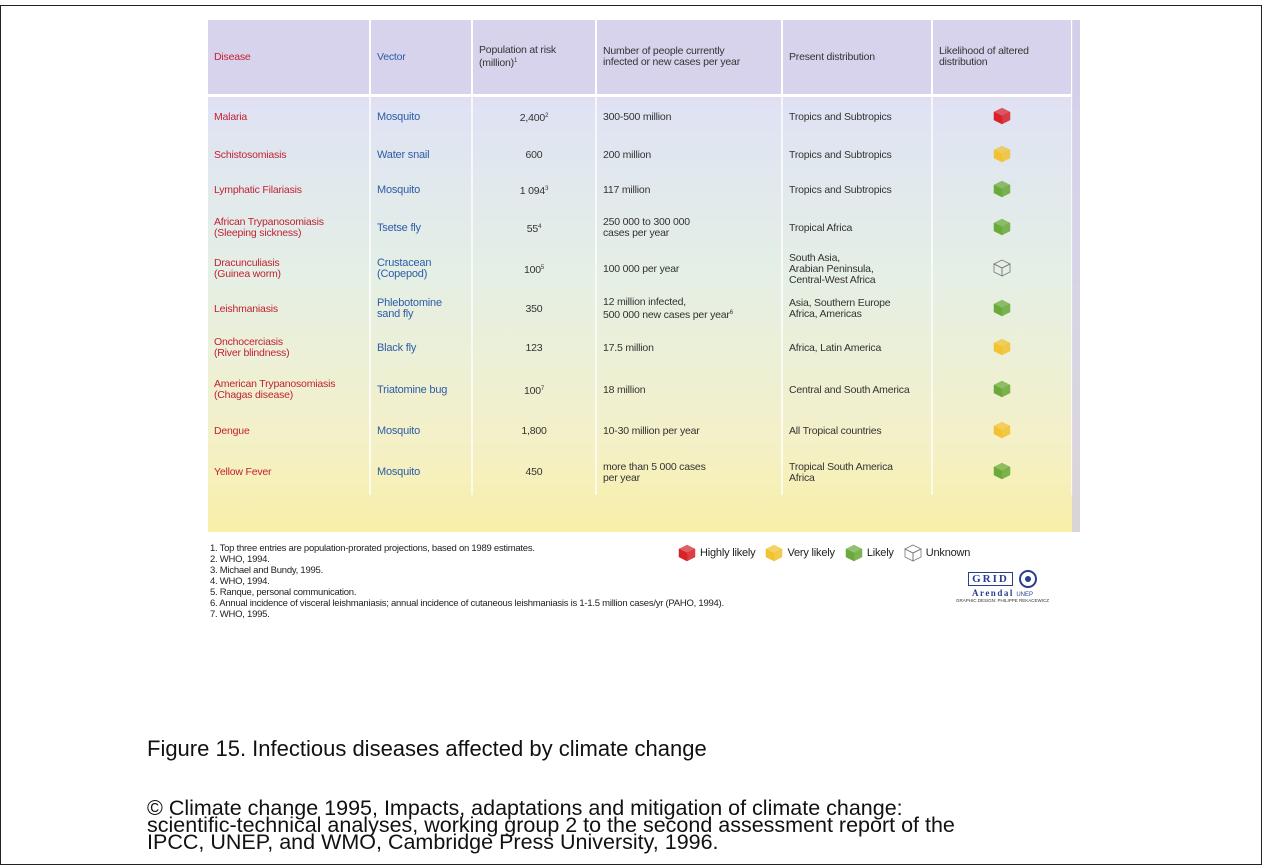  I want to click on header-text: Vector, so click(391, 56).